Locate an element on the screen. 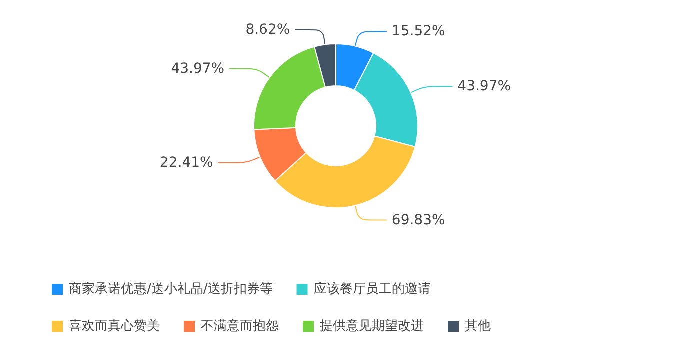  legend-label: 其他 is located at coordinates (478, 326).